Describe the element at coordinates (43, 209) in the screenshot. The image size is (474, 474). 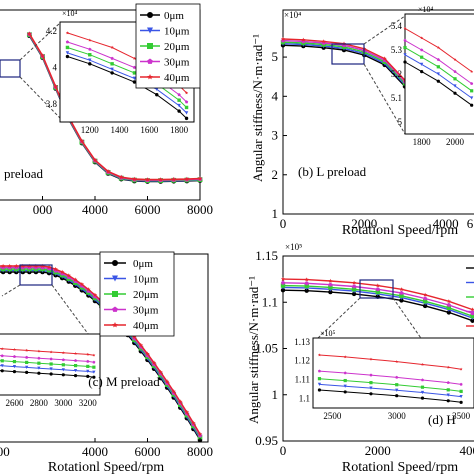
I see `panel-a-x-tick-label: 000` at that location.